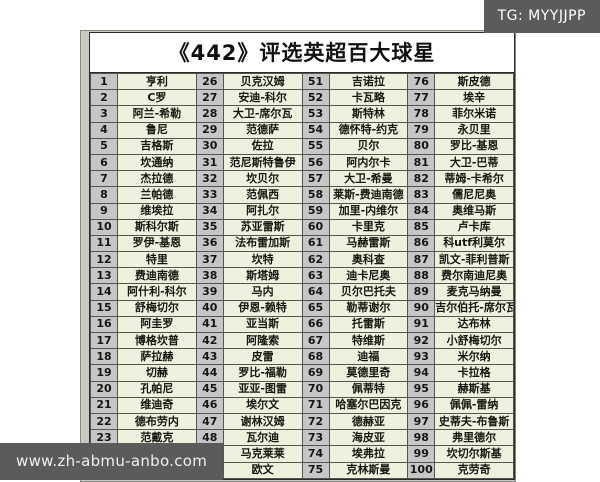  Describe the element at coordinates (157, 146) in the screenshot. I see `player-name-cell: 吉格斯` at that location.